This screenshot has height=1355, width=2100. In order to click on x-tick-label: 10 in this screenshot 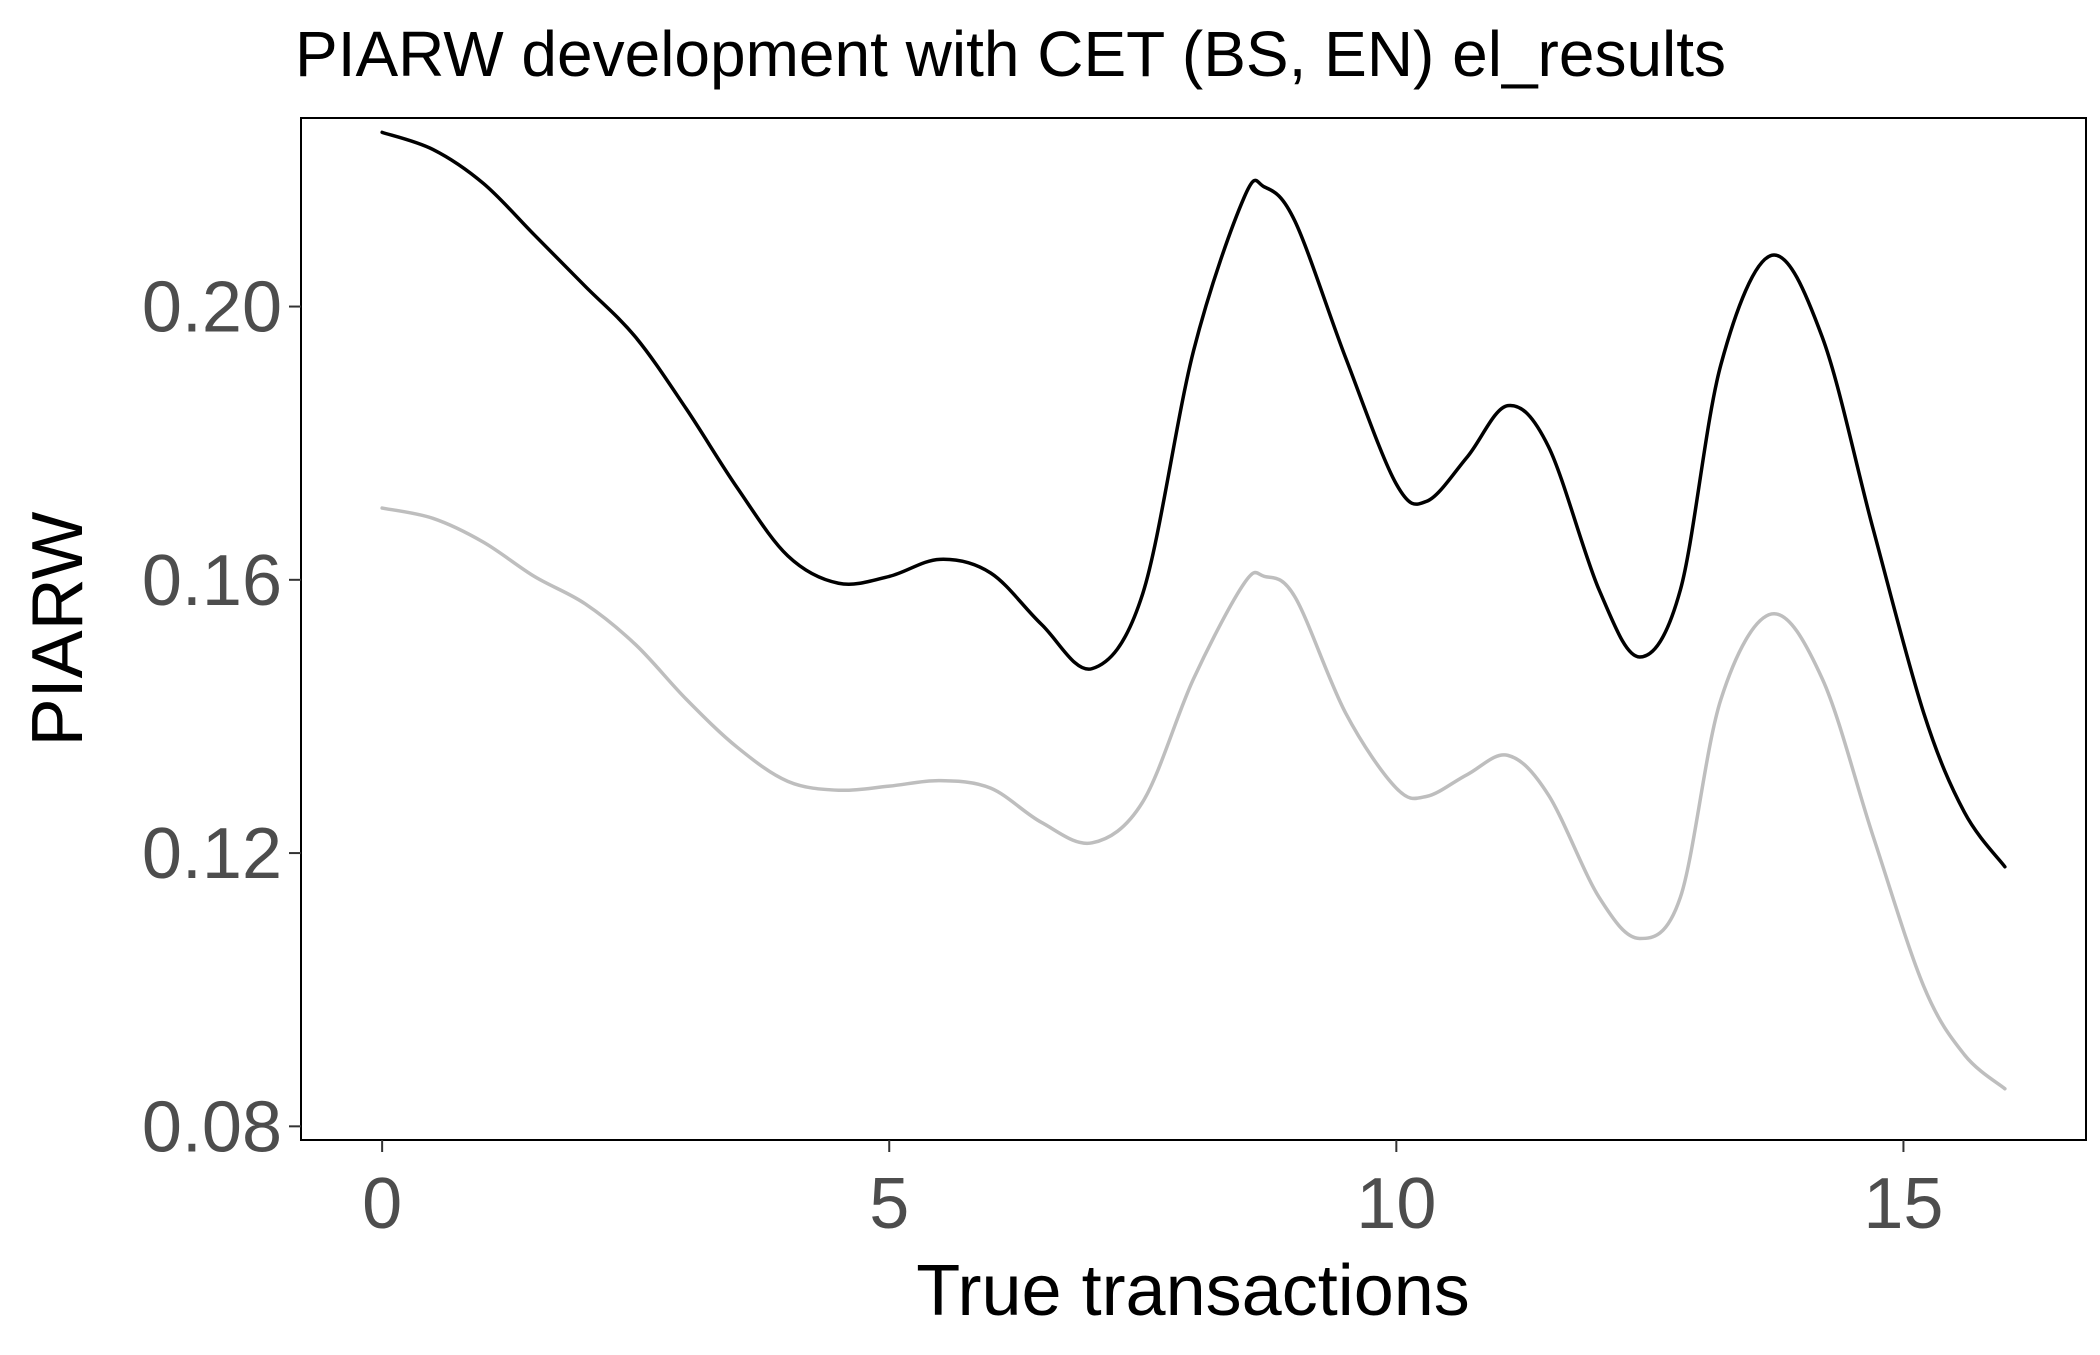, I will do `click(1396, 1204)`.